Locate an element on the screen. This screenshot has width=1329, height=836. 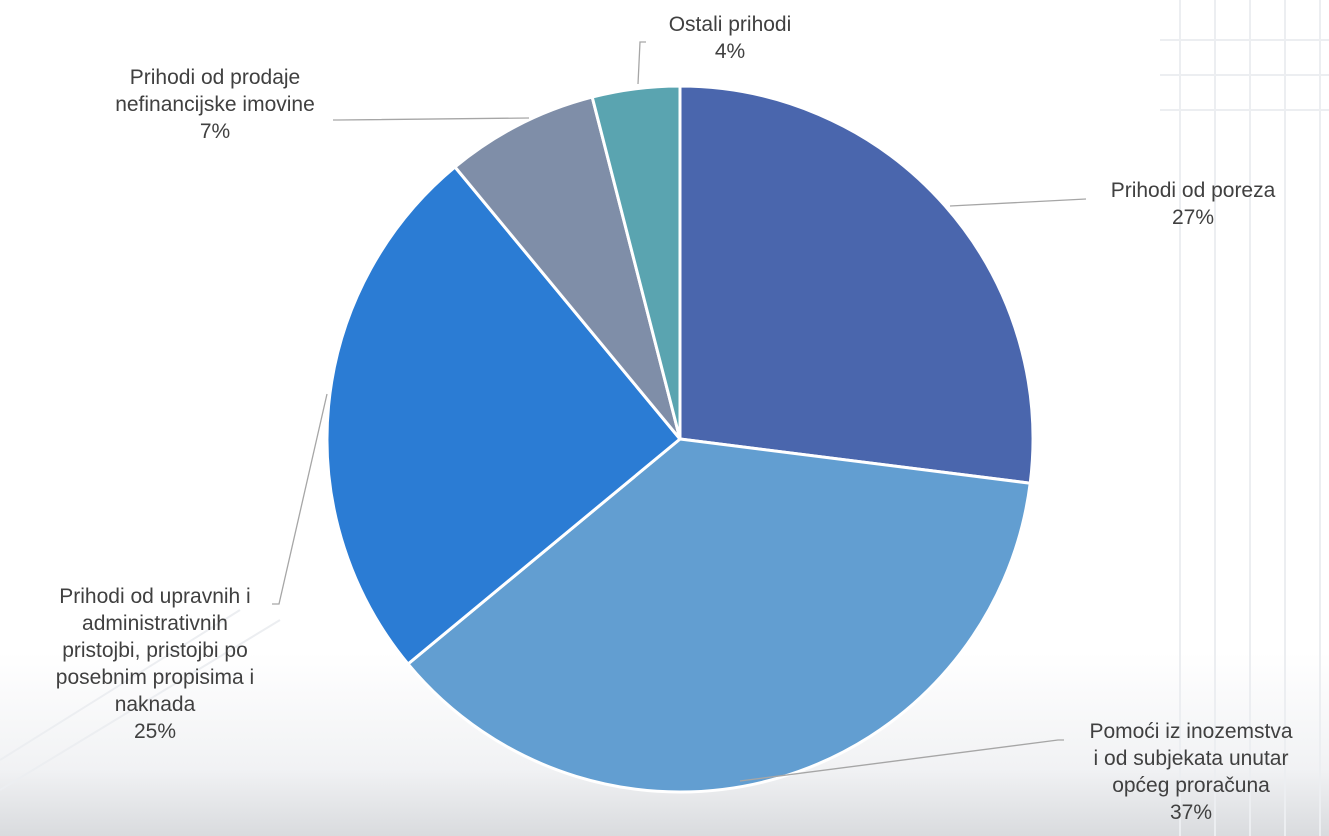
category-label: nefinancijske imovine is located at coordinates (215, 104).